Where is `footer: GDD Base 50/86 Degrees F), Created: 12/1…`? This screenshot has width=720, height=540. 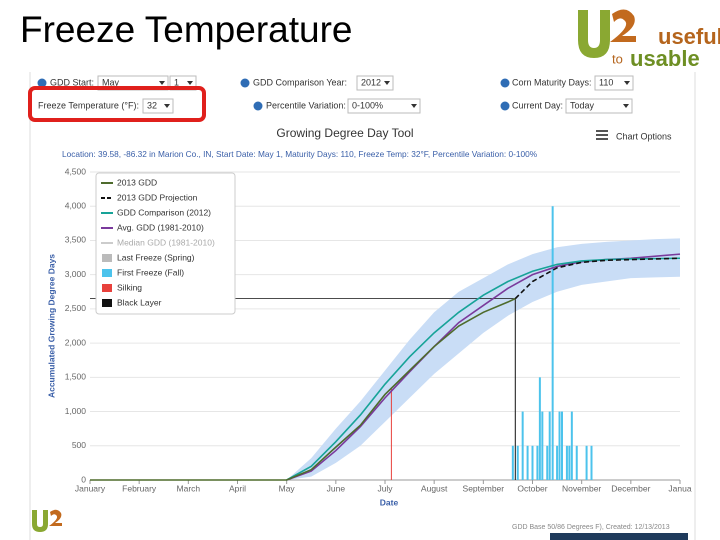 footer: GDD Base 50/86 Degrees F), Created: 12/1… is located at coordinates (591, 527).